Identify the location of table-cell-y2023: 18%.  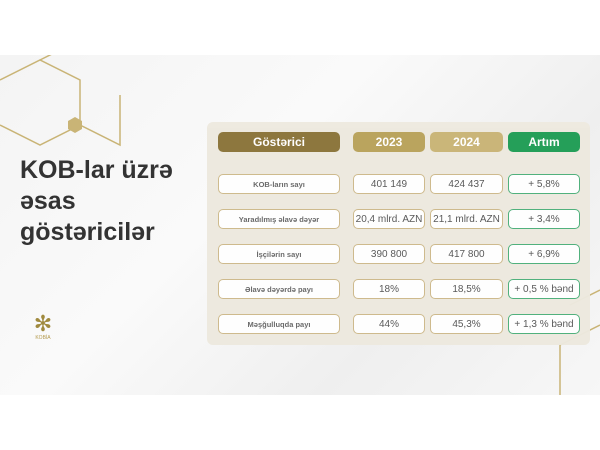
(389, 289).